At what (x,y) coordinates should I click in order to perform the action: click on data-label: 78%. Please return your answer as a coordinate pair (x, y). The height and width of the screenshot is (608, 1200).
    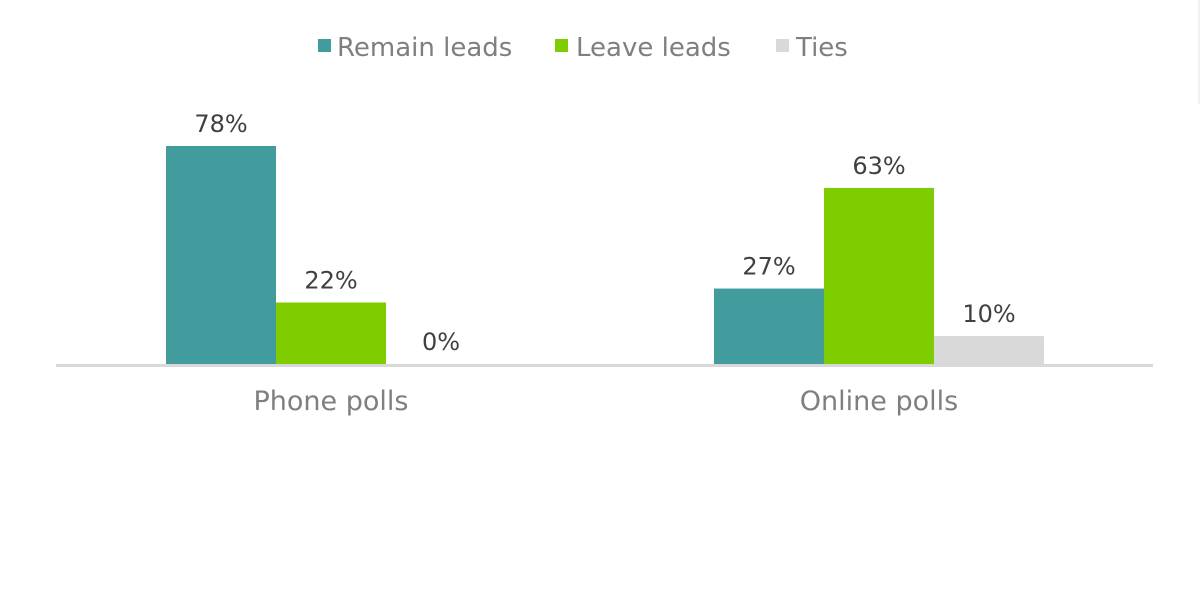
    Looking at the image, I should click on (220, 124).